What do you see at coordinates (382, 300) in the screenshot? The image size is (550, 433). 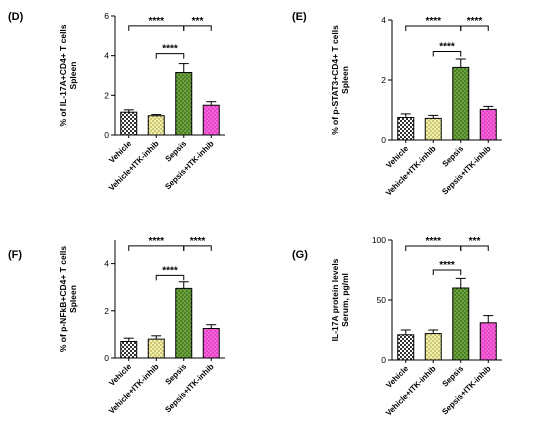 I see `y-tick-label: 50` at bounding box center [382, 300].